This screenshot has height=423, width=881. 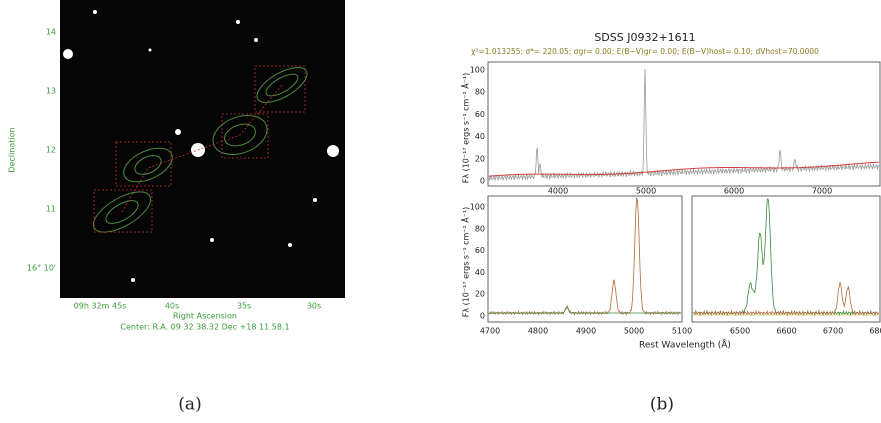 What do you see at coordinates (662, 405) in the screenshot?
I see `caption: (b)` at bounding box center [662, 405].